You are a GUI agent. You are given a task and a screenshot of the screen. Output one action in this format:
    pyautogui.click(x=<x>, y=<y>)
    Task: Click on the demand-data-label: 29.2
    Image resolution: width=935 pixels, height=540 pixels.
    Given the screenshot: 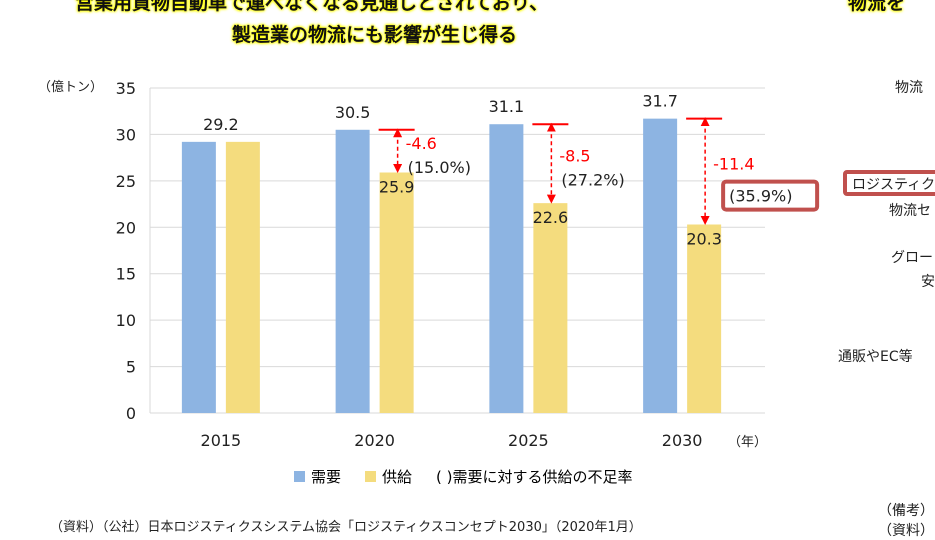 What is the action you would take?
    pyautogui.click(x=221, y=124)
    